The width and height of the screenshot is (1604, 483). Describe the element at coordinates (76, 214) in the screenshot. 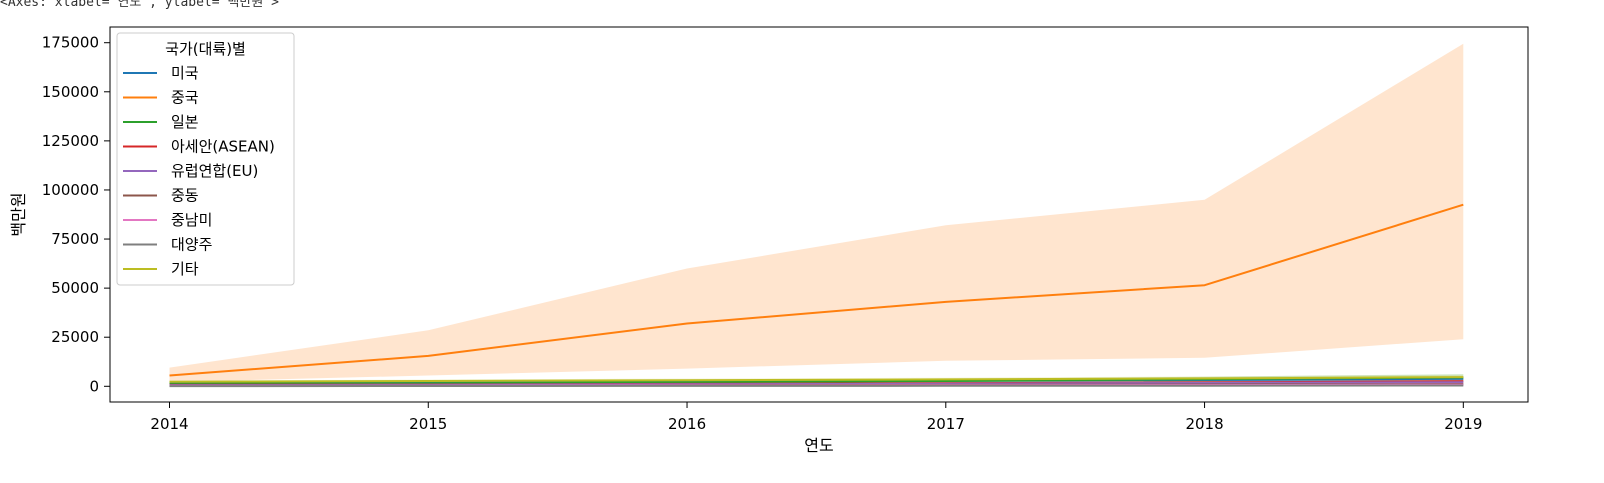

I see `y-axis: 0 25000 50000 75000 100000 125000 150000 175000` at that location.